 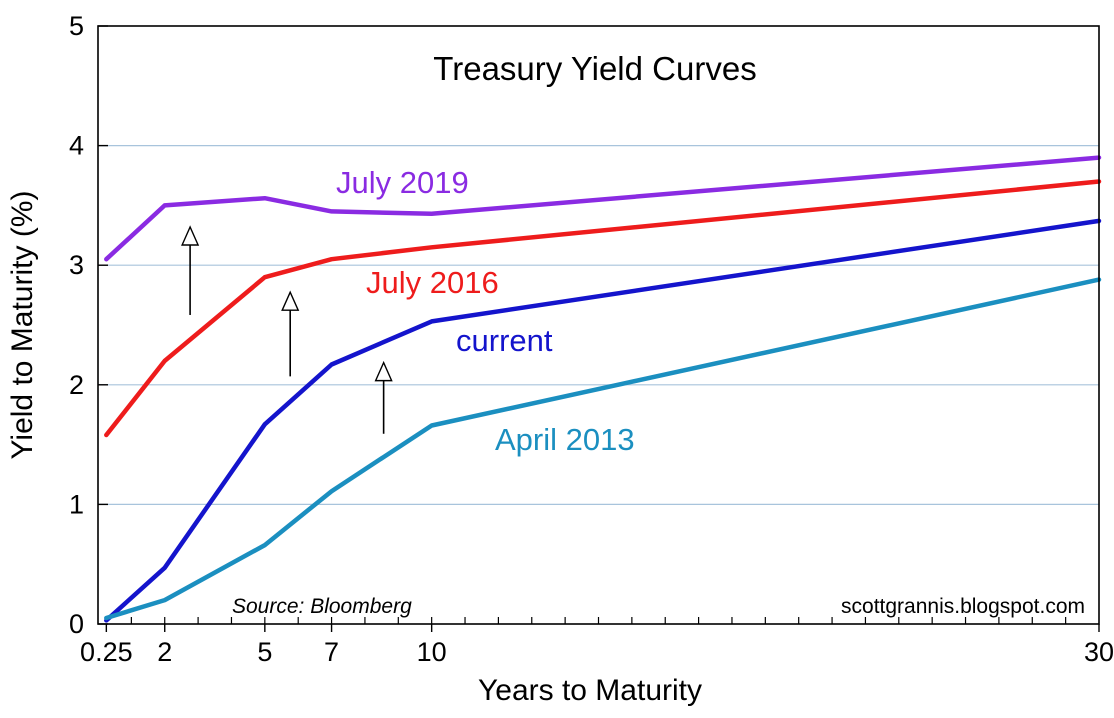 I want to click on x-tick-label-3: 7, so click(x=331, y=652).